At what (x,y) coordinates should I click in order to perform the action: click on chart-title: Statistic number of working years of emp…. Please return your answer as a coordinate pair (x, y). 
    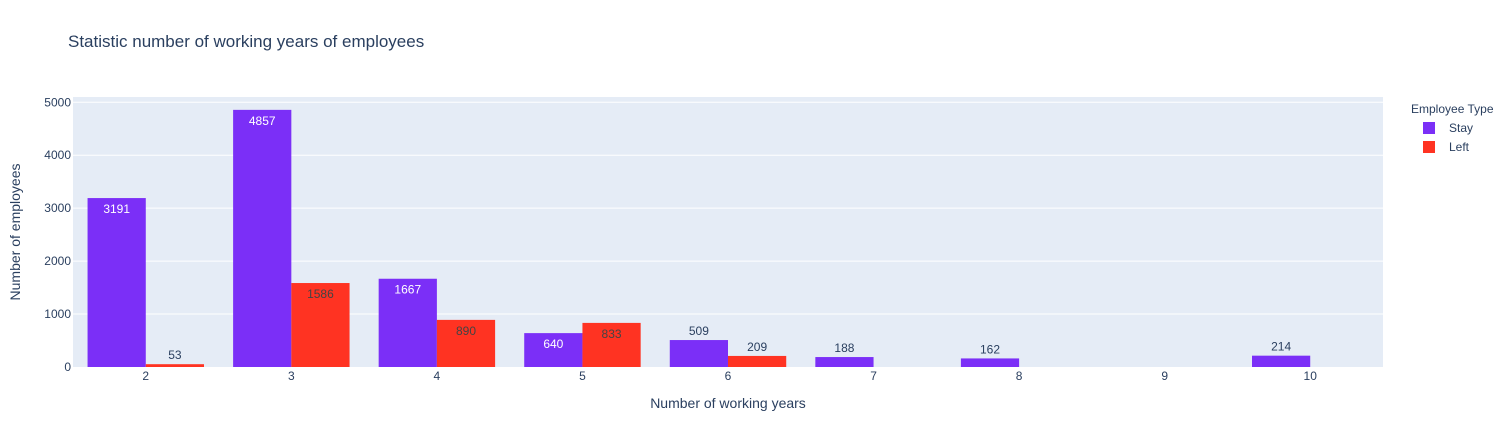
    Looking at the image, I should click on (246, 41).